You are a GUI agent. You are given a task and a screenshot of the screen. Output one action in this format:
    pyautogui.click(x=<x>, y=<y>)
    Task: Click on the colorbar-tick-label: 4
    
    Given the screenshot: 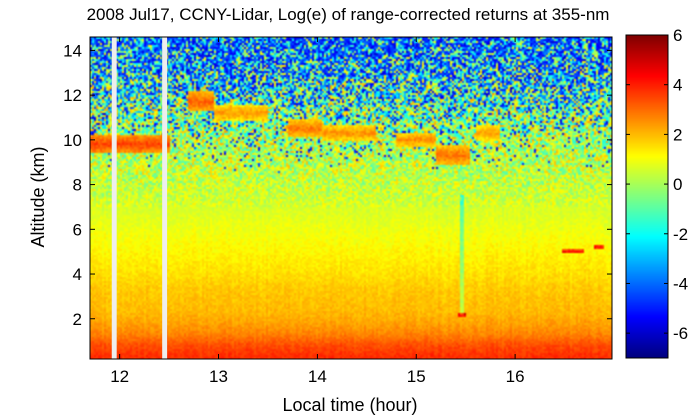 What is the action you would take?
    pyautogui.click(x=677, y=85)
    